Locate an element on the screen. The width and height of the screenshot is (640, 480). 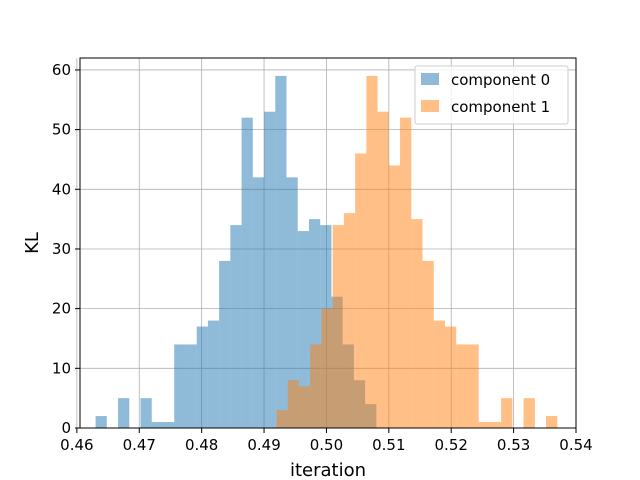
legend-label-component-1: component 1 is located at coordinates (500, 107).